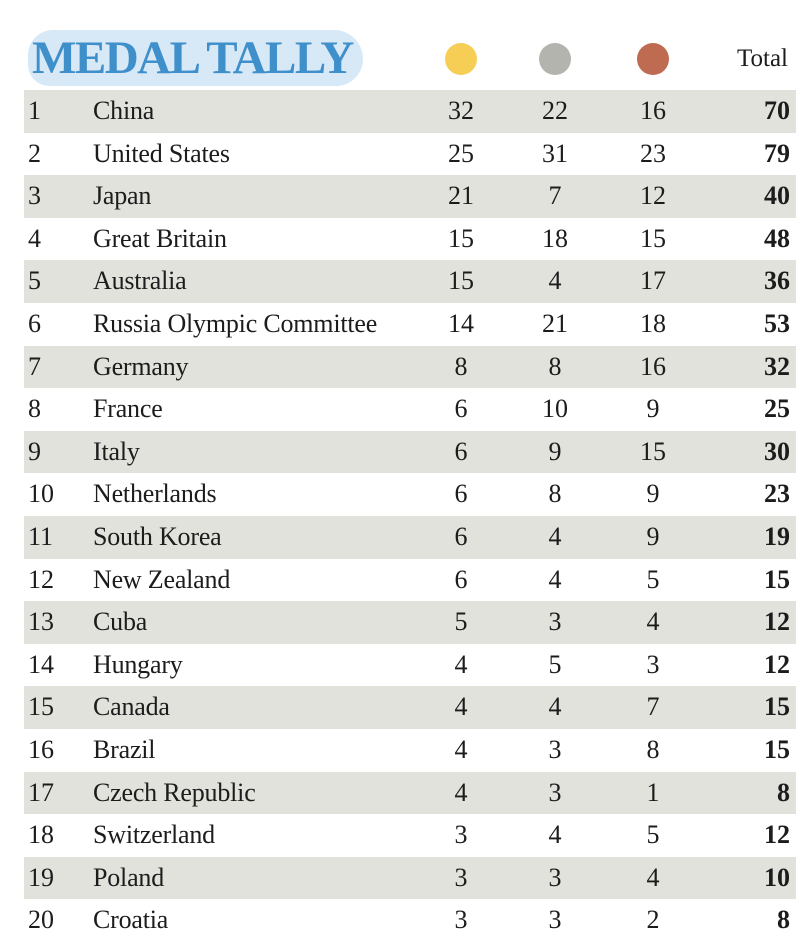 The width and height of the screenshot is (810, 942). I want to click on bronze-count-cell: 17, so click(653, 281).